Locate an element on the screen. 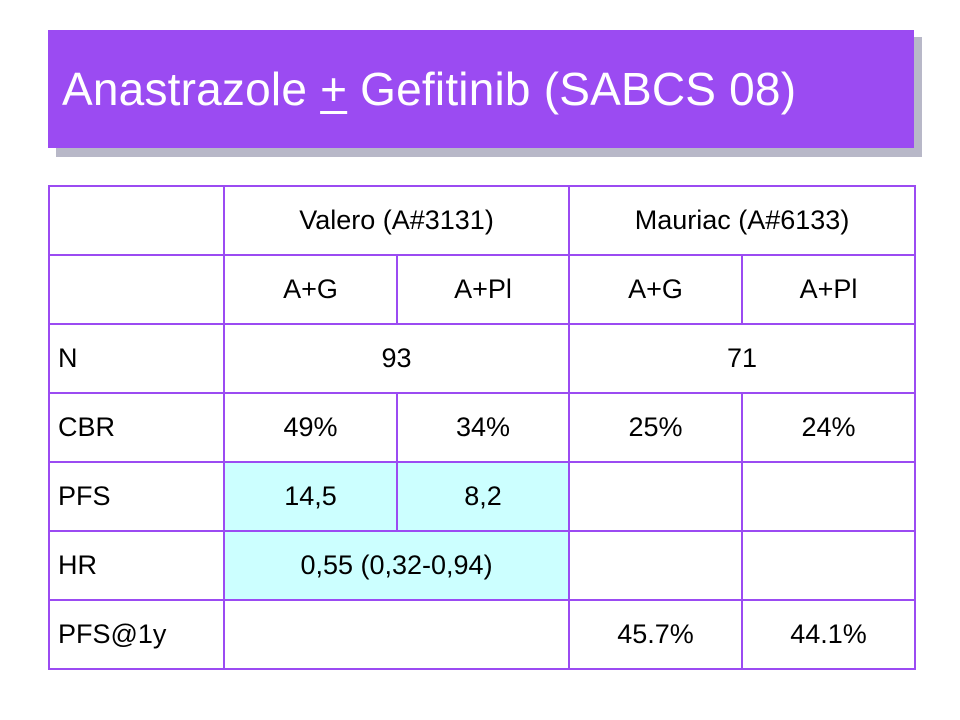 This screenshot has width=960, height=720. table-row-cbr: CBR 49% 34% 25% 24% is located at coordinates (482, 427).